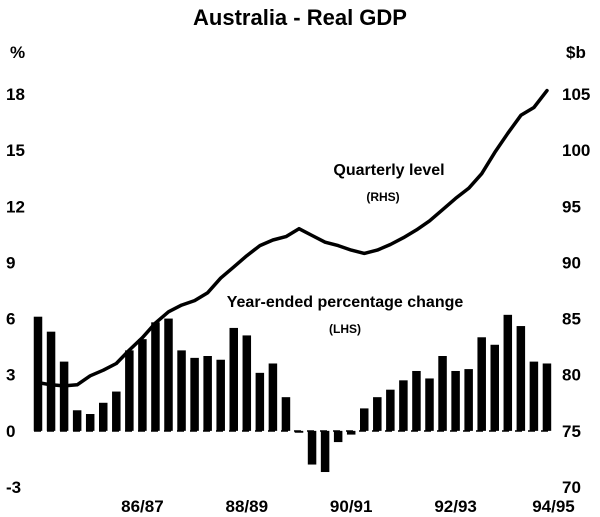 This screenshot has height=517, width=600. Describe the element at coordinates (576, 52) in the screenshot. I see `right-axis-unit: $b` at that location.